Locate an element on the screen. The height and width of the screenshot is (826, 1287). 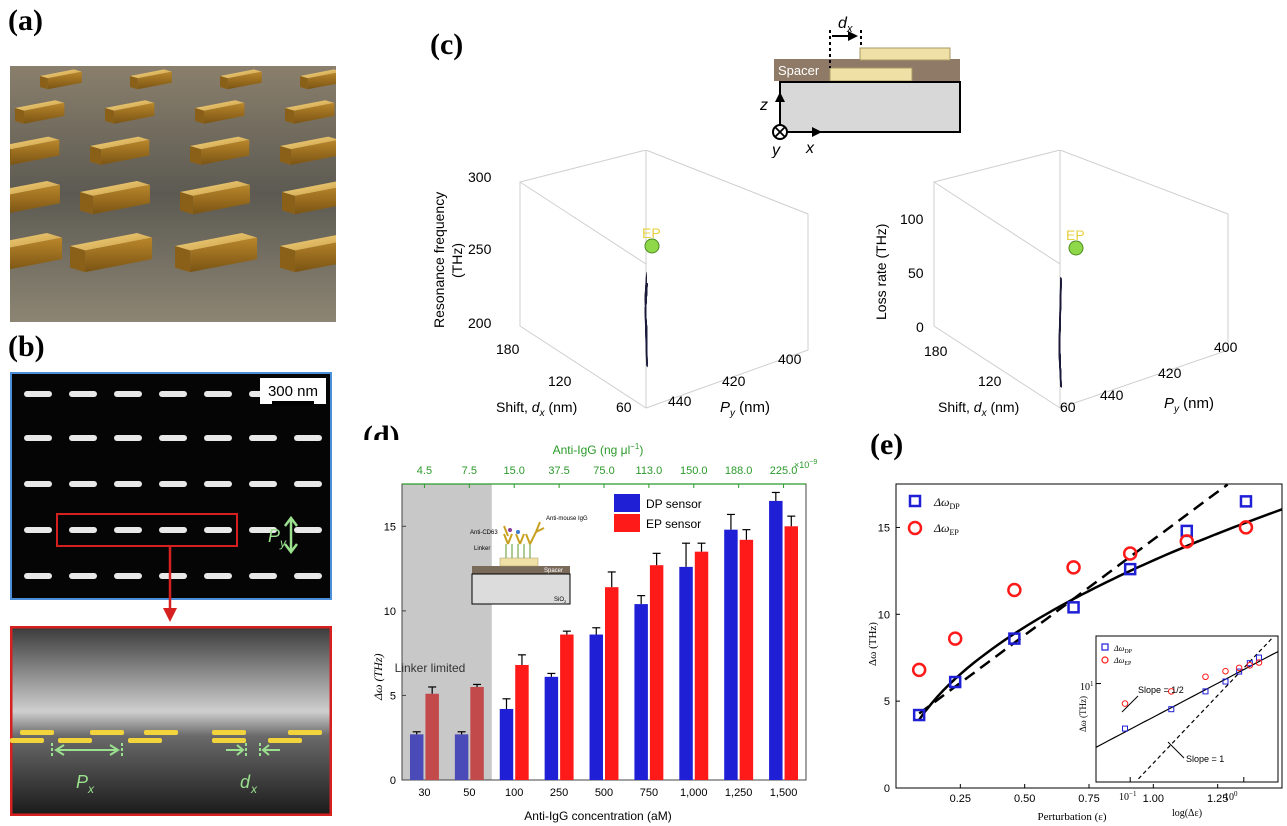
legend-dp-label: DP sensor is located at coordinates (674, 504).